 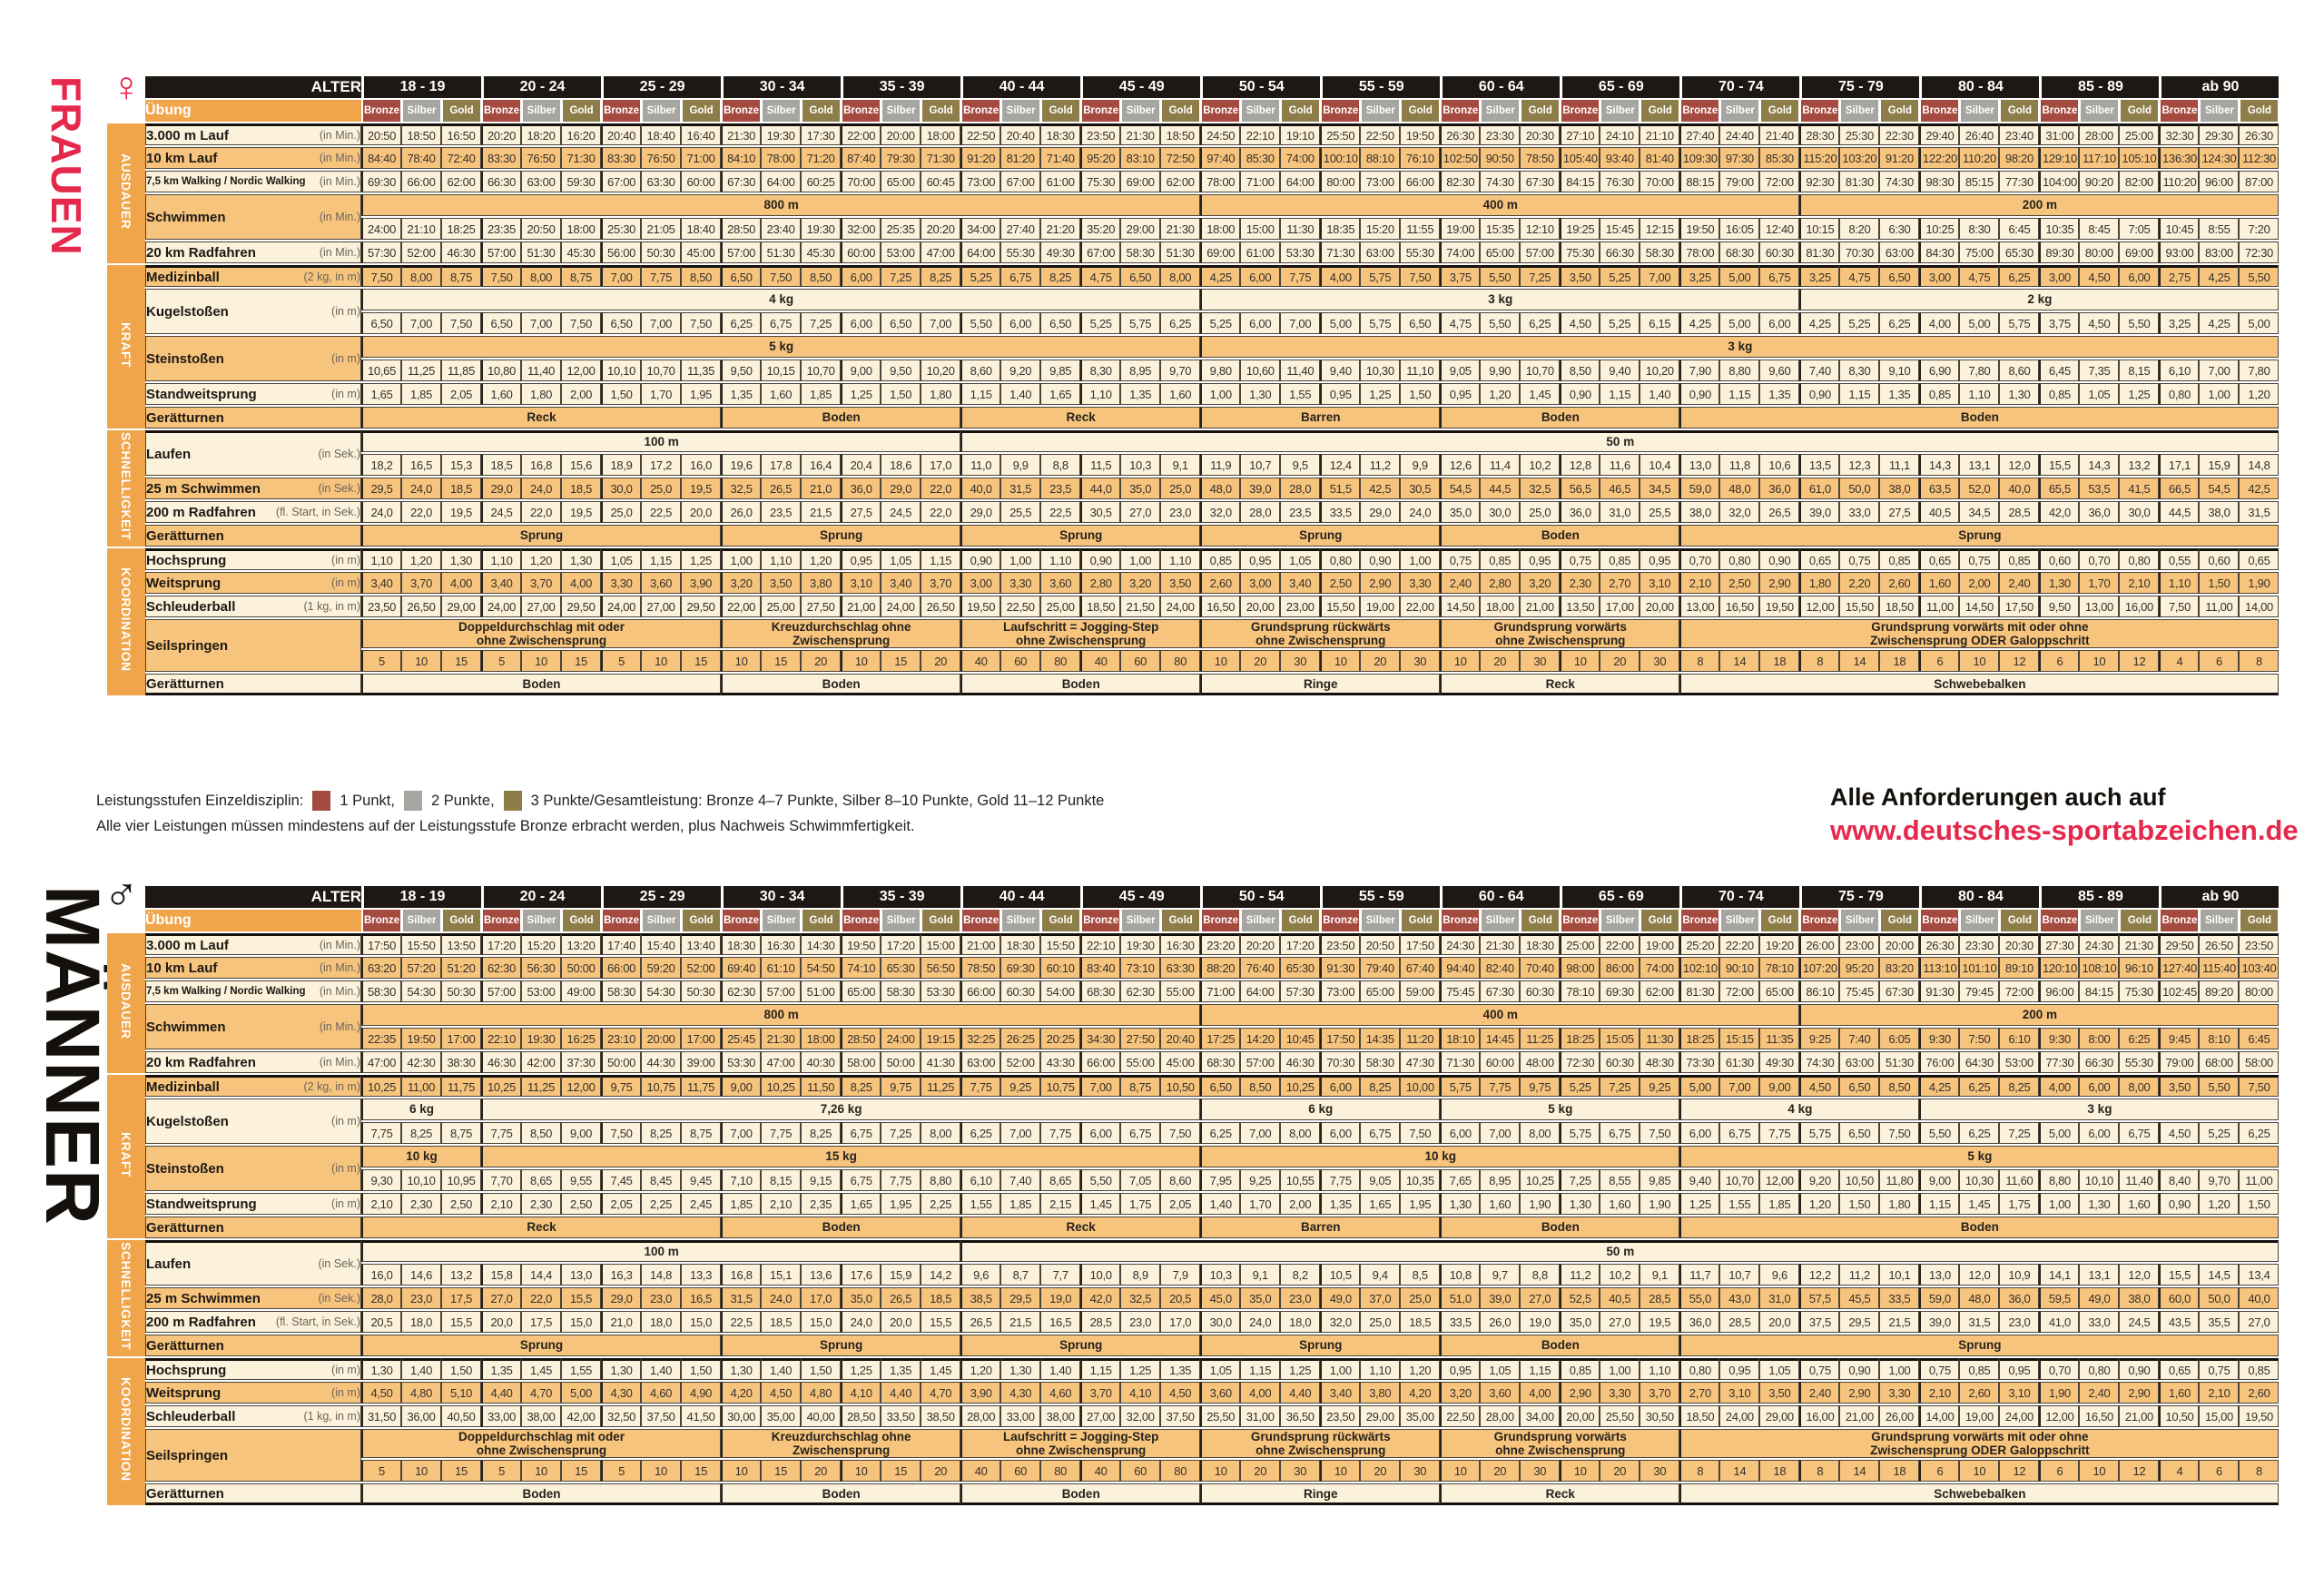 What do you see at coordinates (1460, 606) in the screenshot?
I see `value-cell: 14,50` at bounding box center [1460, 606].